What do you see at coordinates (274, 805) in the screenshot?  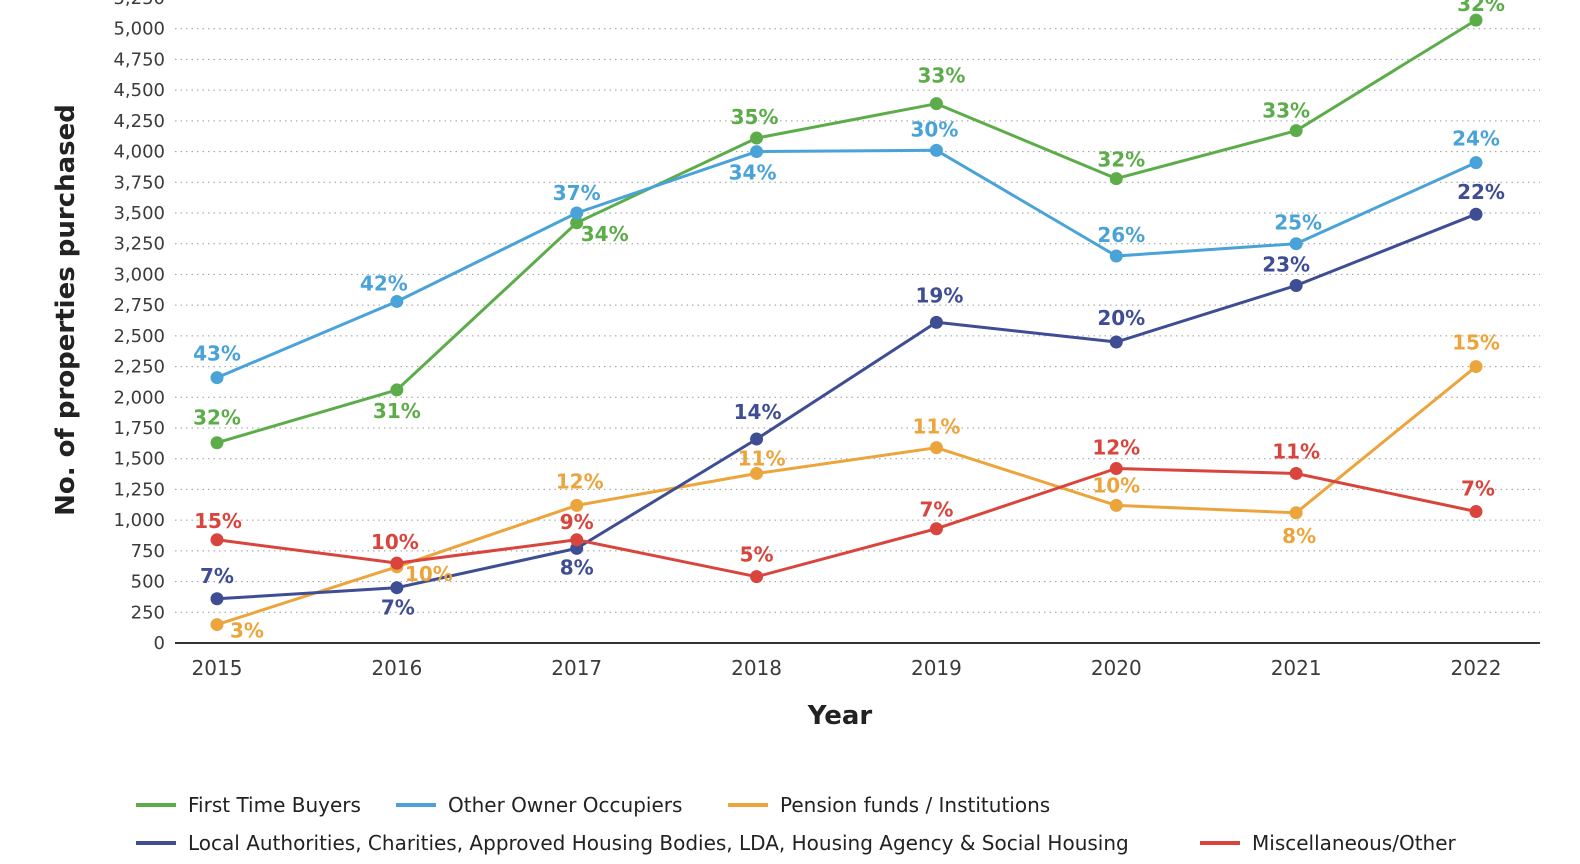 I see `legend-label: First Time Buyers` at bounding box center [274, 805].